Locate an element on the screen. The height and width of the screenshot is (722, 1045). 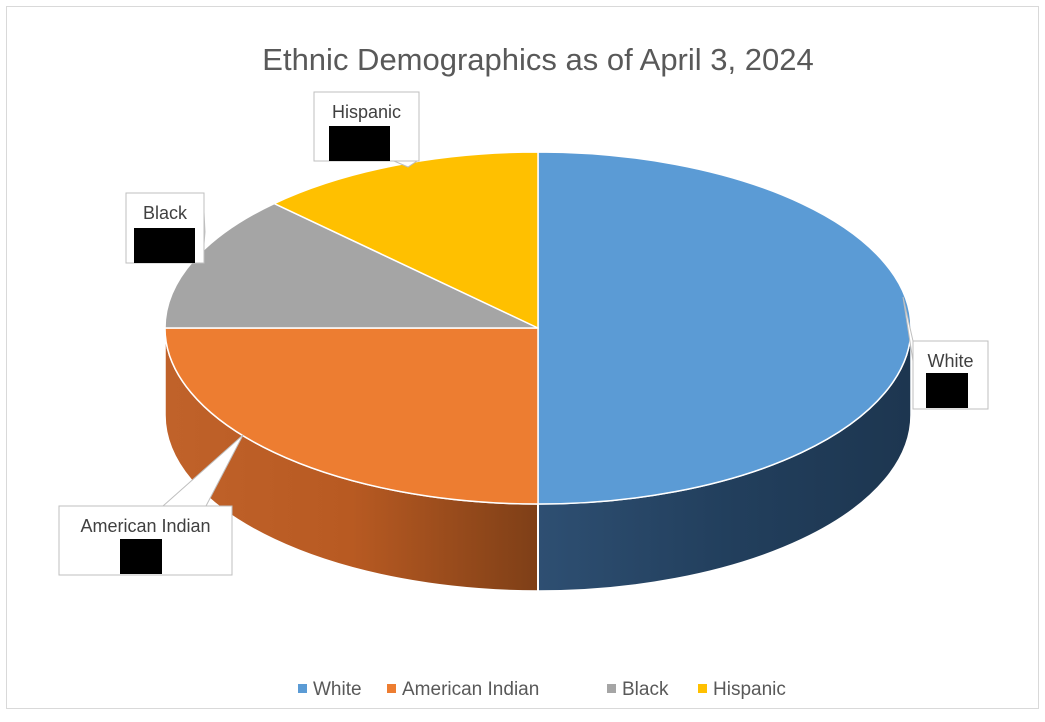
chart-title: Ethnic Demographics as of April 3, 2024 is located at coordinates (537, 59).